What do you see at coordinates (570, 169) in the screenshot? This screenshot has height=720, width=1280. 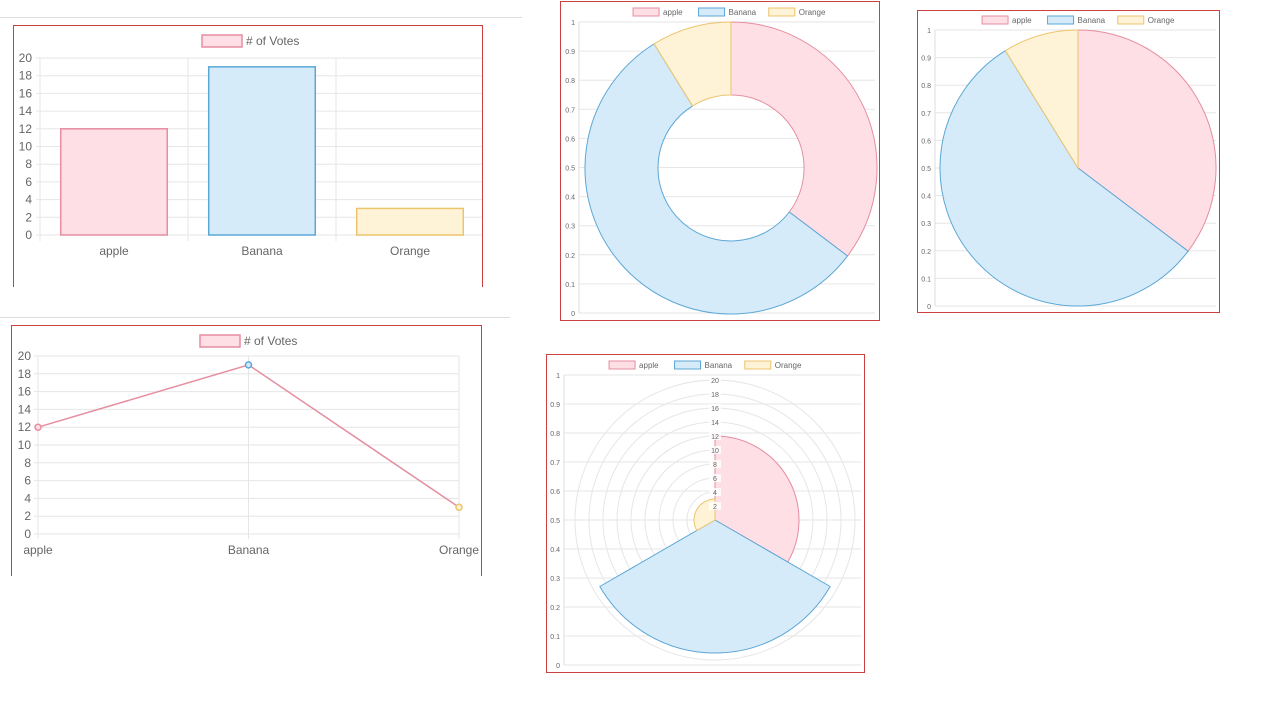 I see `y-tick-label: 0.5` at bounding box center [570, 169].